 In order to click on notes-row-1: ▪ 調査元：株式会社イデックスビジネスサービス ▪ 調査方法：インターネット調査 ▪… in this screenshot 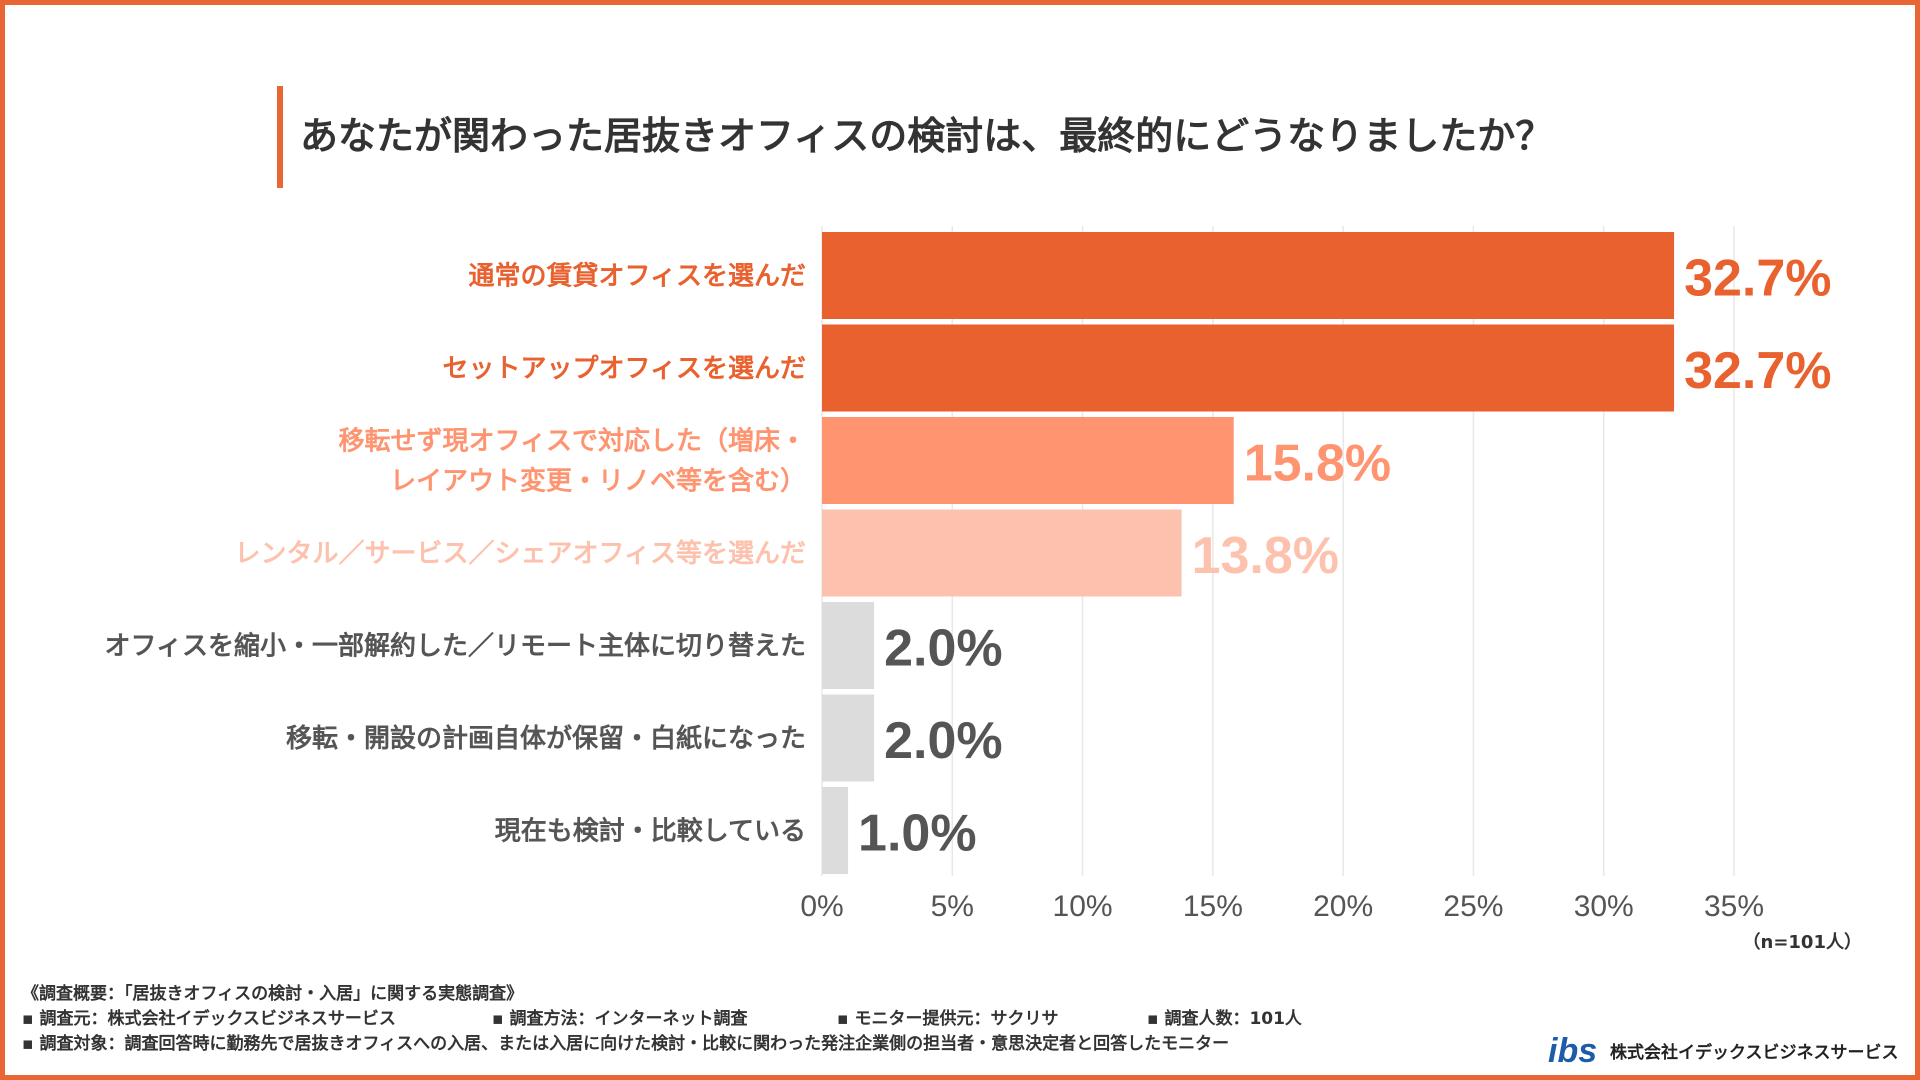, I will do `click(762, 1019)`.